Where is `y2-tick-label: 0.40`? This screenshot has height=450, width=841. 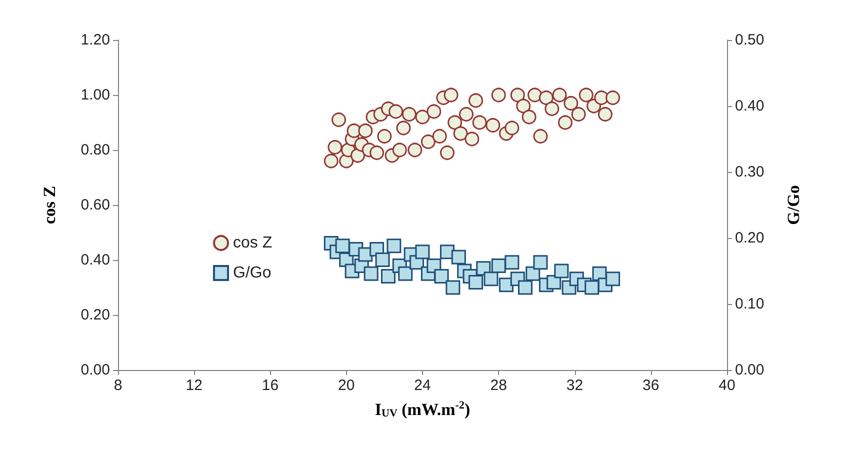
y2-tick-label: 0.40 is located at coordinates (749, 106).